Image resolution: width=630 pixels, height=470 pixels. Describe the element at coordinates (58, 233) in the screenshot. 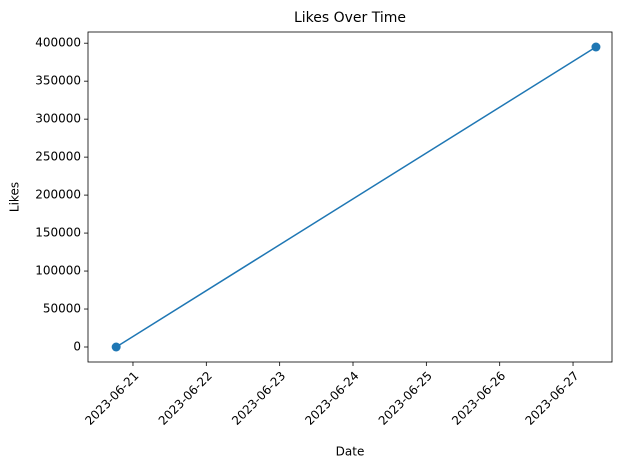

I see `y-tick-label: 150000` at that location.